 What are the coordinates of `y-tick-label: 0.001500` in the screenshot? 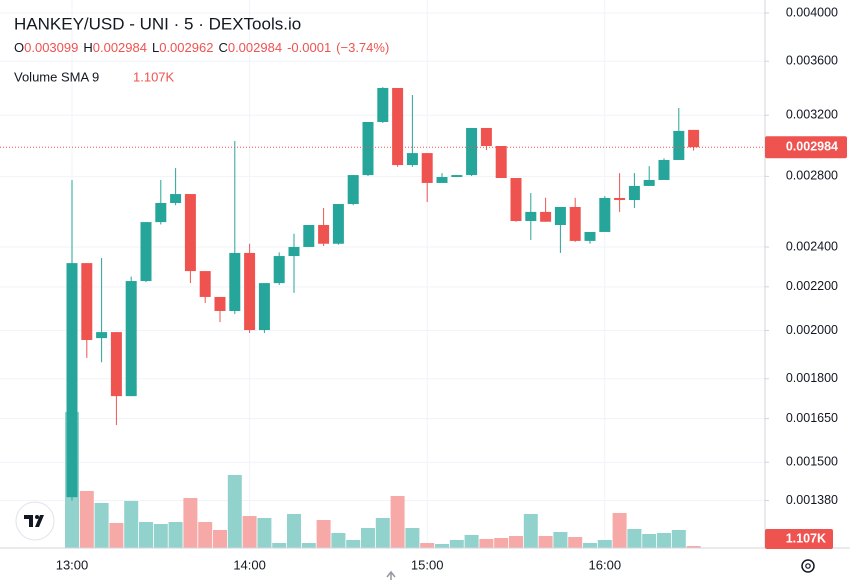 It's located at (812, 462).